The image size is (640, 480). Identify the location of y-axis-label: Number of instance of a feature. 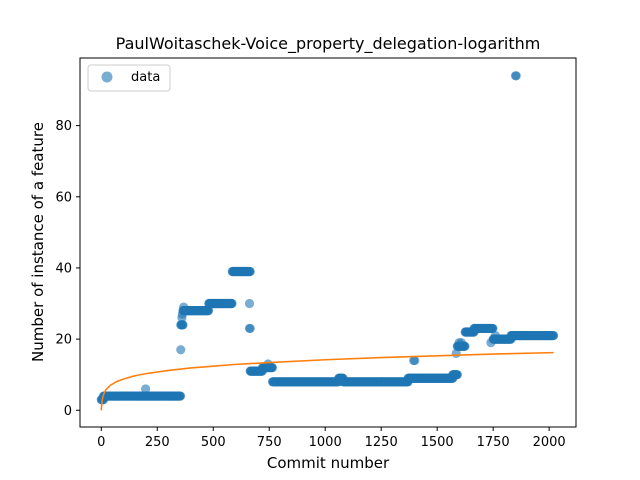
(38, 242).